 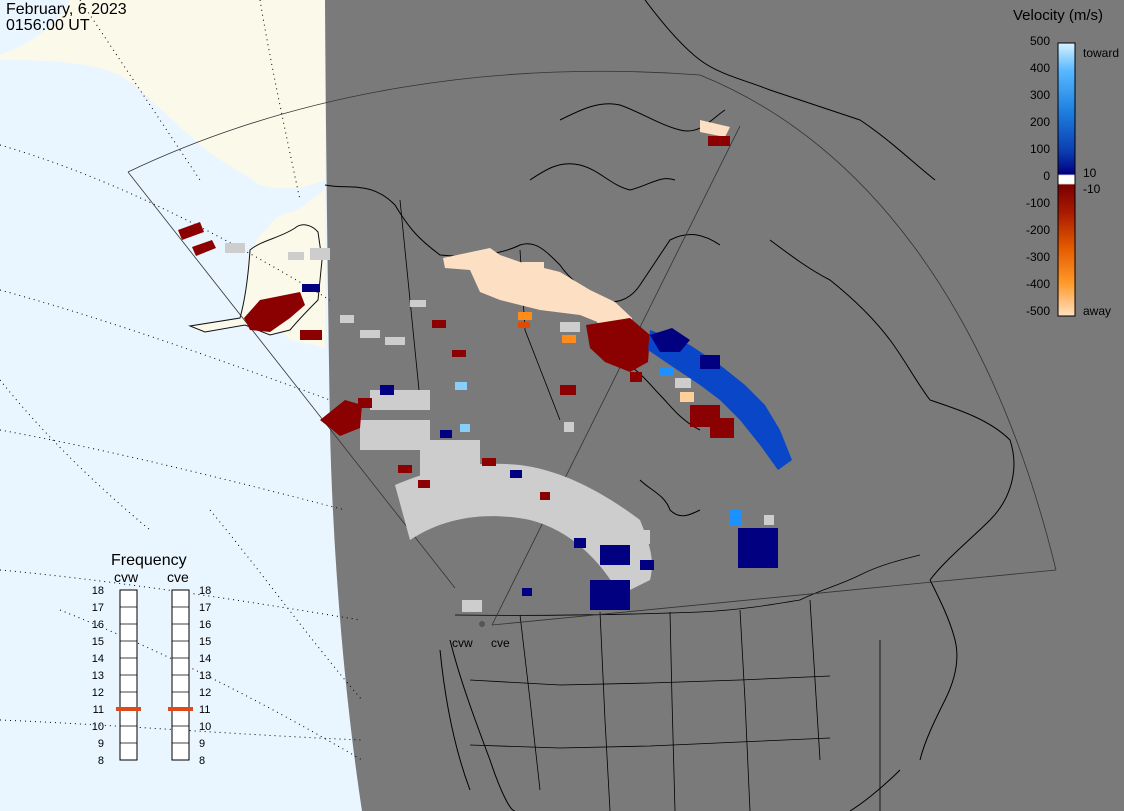 What do you see at coordinates (1040, 122) in the screenshot?
I see `legend-tick: 200` at bounding box center [1040, 122].